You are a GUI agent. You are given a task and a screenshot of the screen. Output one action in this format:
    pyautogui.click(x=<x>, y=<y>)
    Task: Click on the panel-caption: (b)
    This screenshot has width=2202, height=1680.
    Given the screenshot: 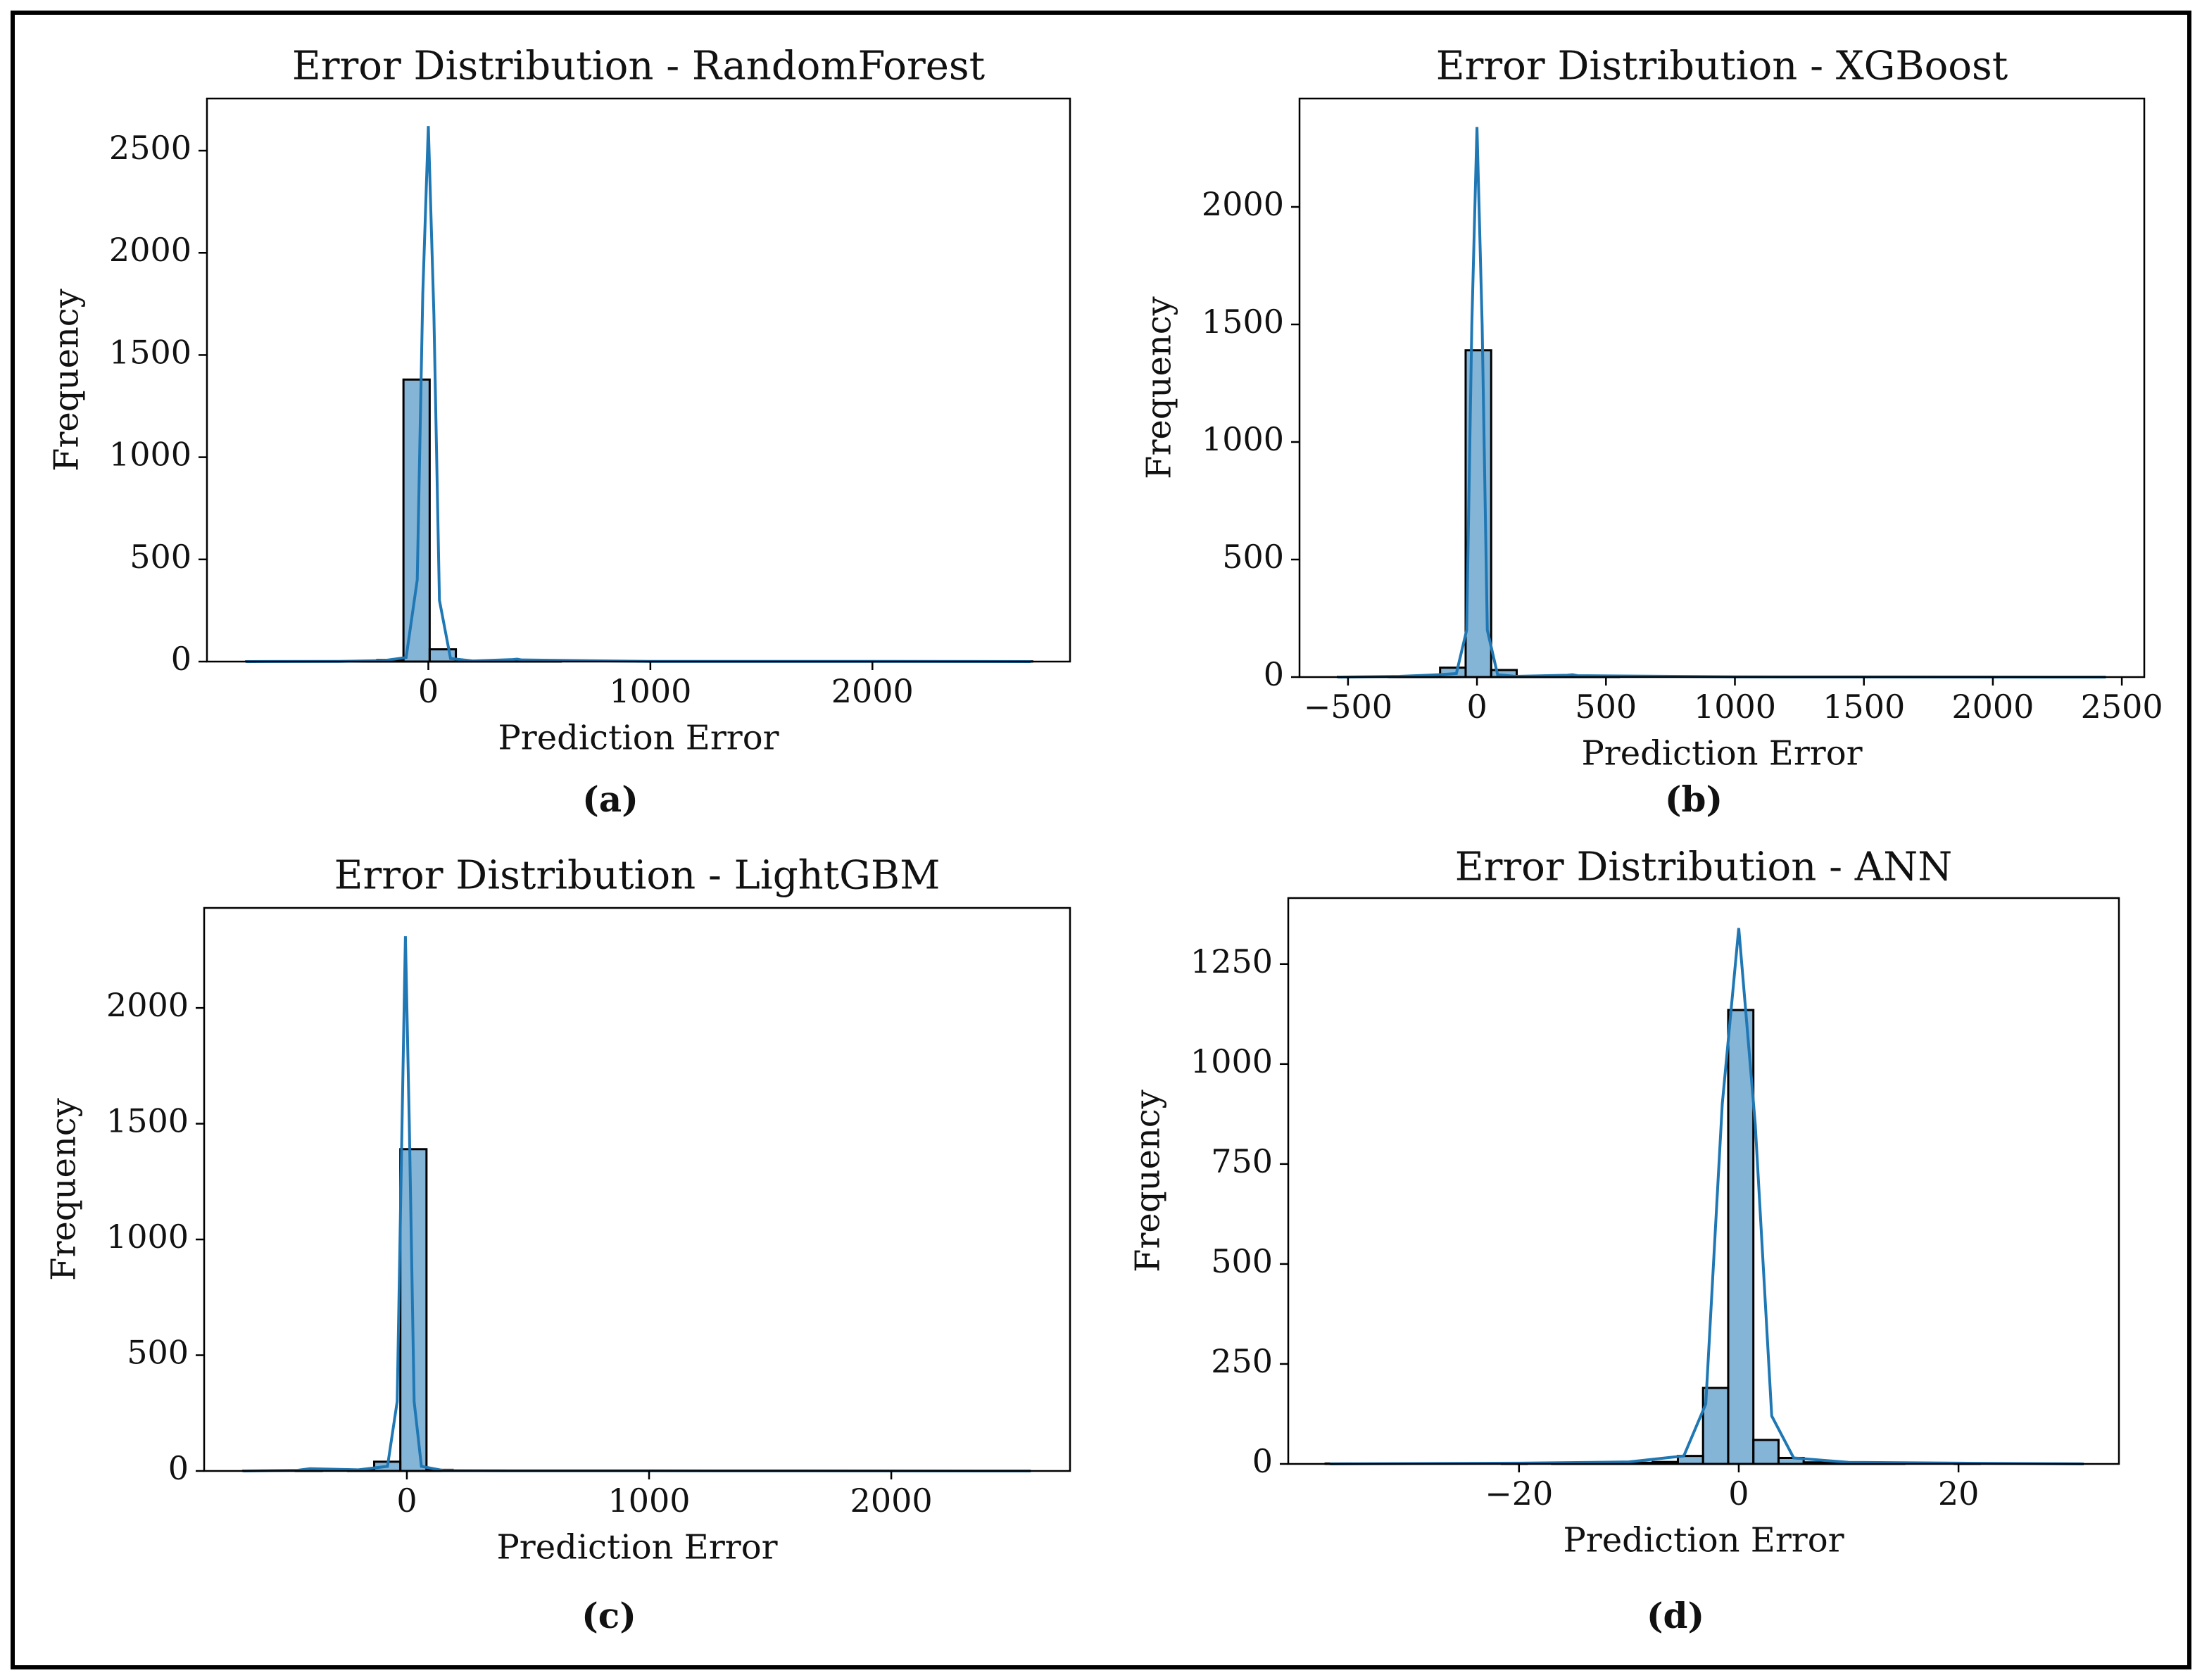 What is the action you would take?
    pyautogui.click(x=1694, y=799)
    